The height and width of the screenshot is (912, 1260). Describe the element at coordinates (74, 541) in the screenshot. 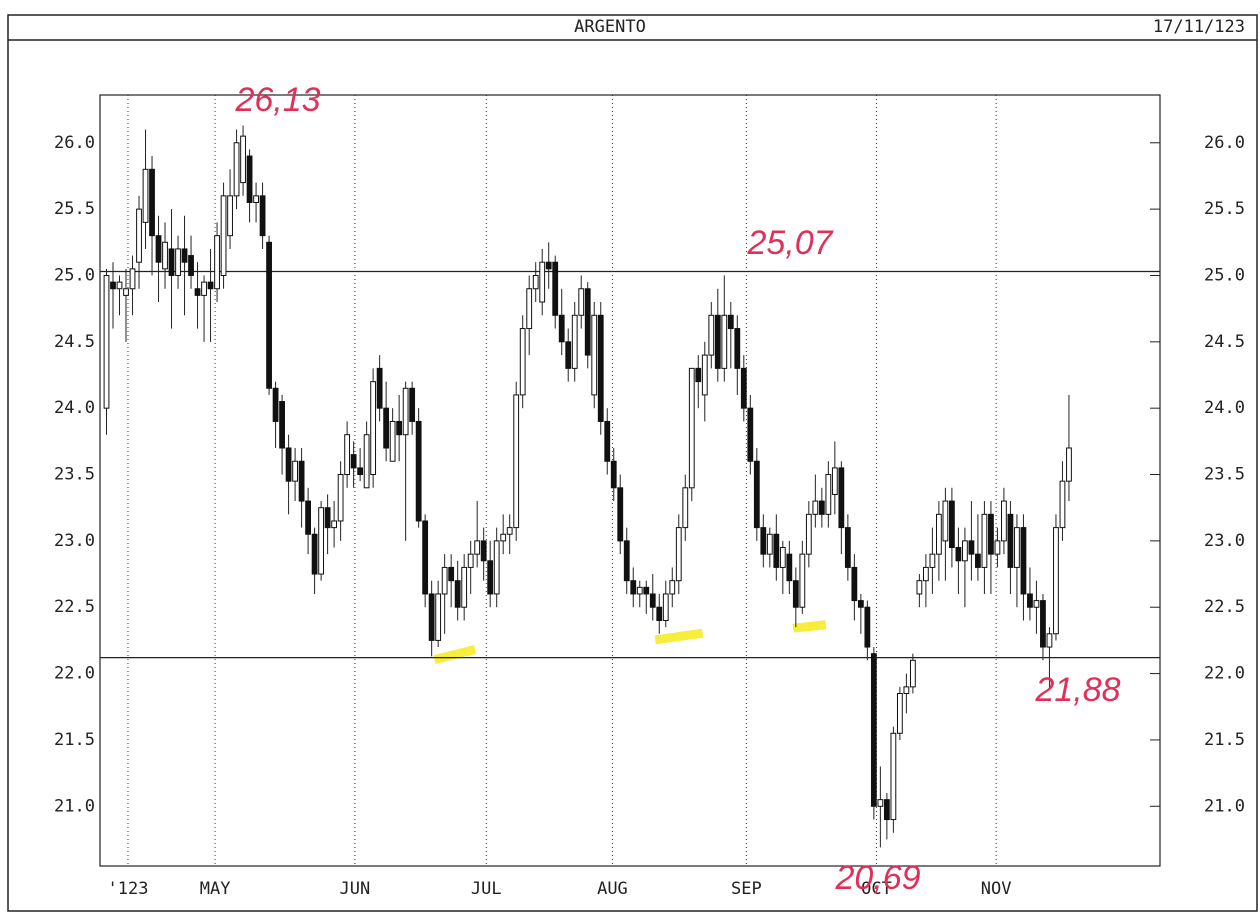

I see `y-tick-label: 23.0` at that location.